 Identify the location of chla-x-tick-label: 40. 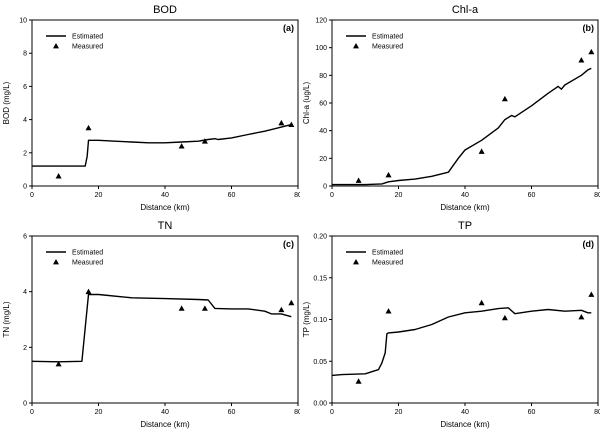
(465, 195).